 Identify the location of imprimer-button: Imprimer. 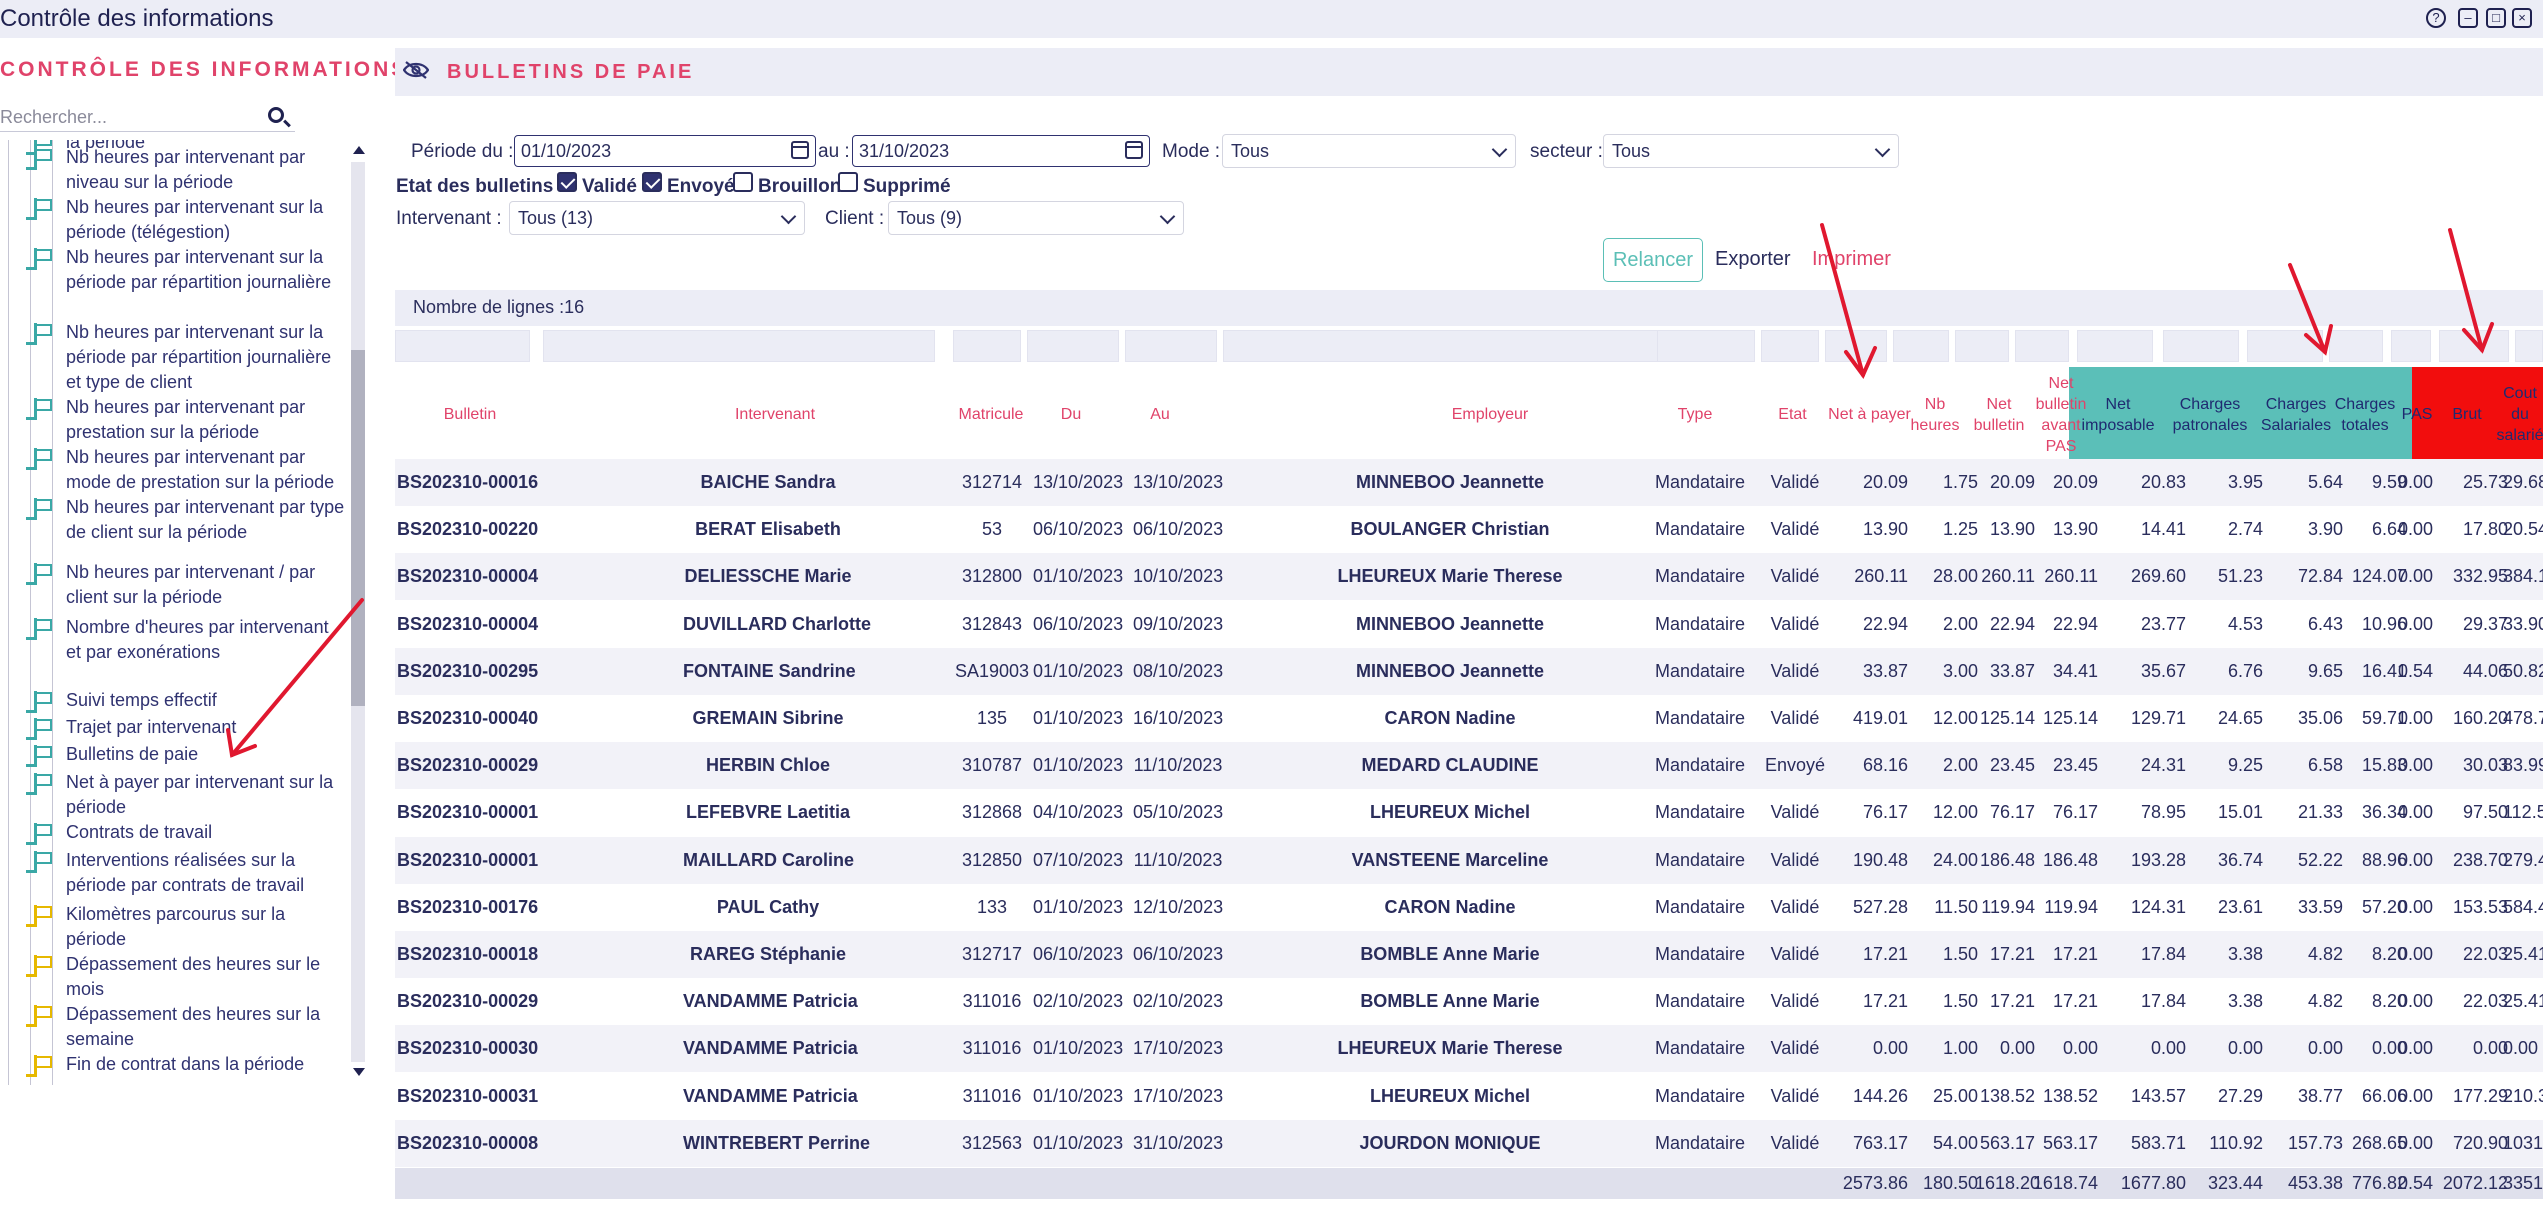
(1851, 259).